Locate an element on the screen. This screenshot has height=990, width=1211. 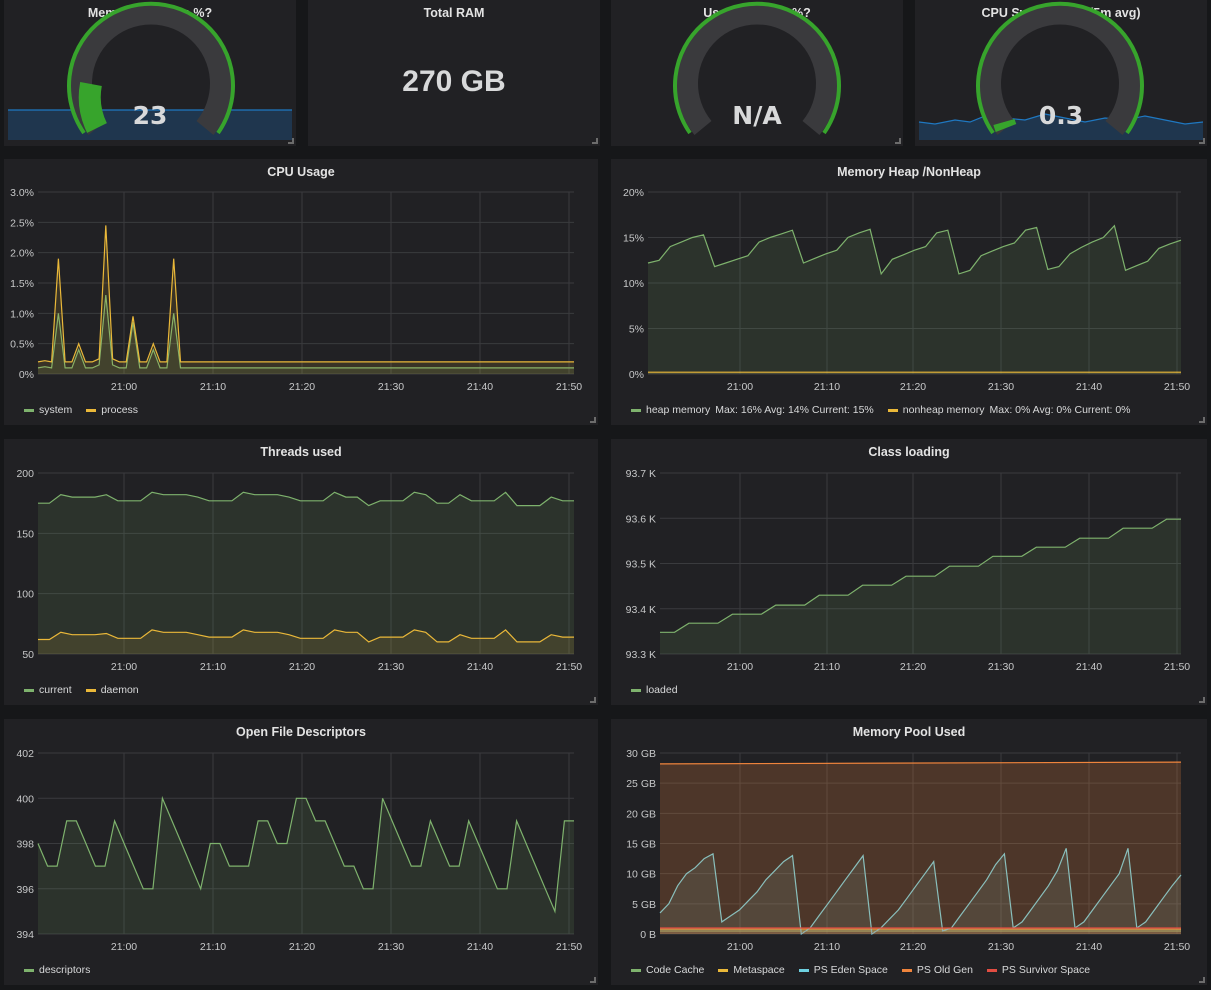
legend: system process is located at coordinates (81, 410).